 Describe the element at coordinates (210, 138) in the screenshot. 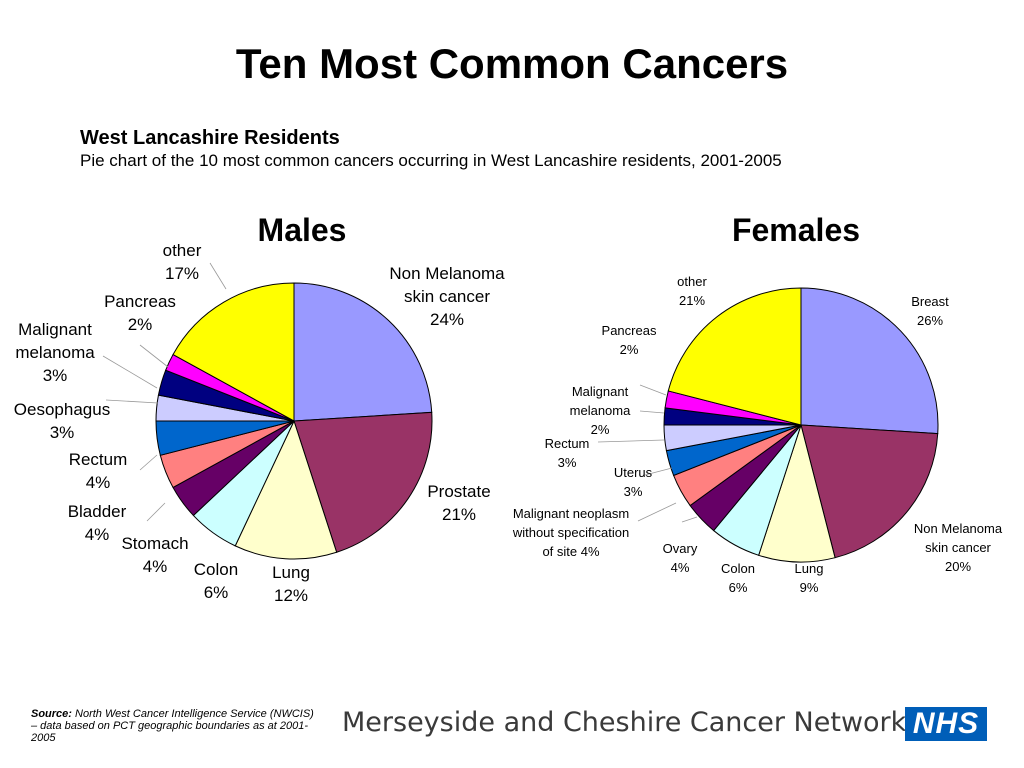

I see `subtitle: West Lancashire Residents` at that location.